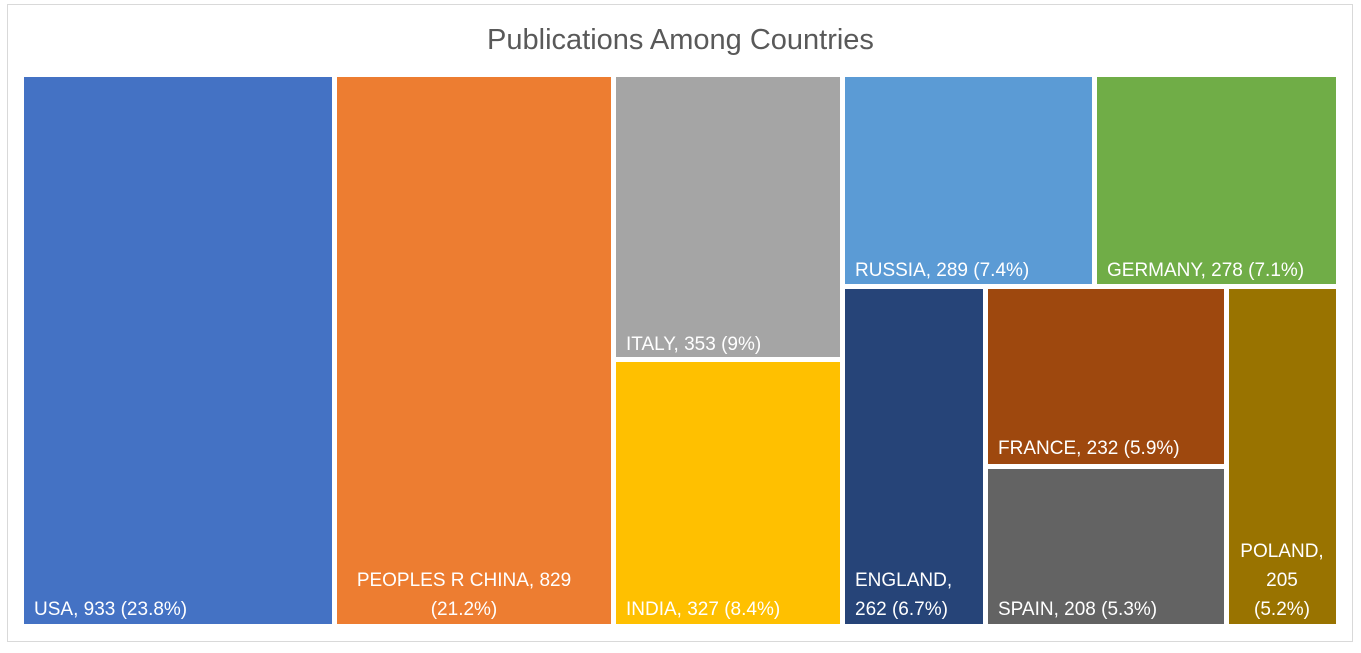  I want to click on treemap-label-india: INDIA, 327 (8.4%), so click(703, 609).